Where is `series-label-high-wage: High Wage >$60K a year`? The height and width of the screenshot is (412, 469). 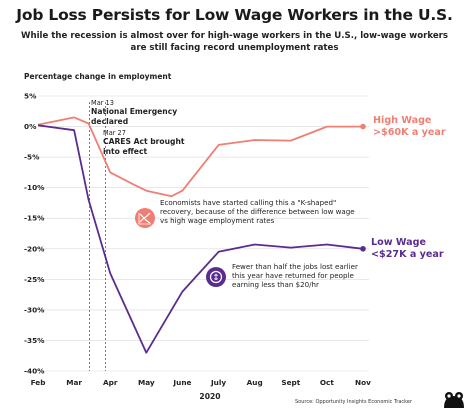
series-label-high-wage: High Wage >$60K a year is located at coordinates (421, 127).